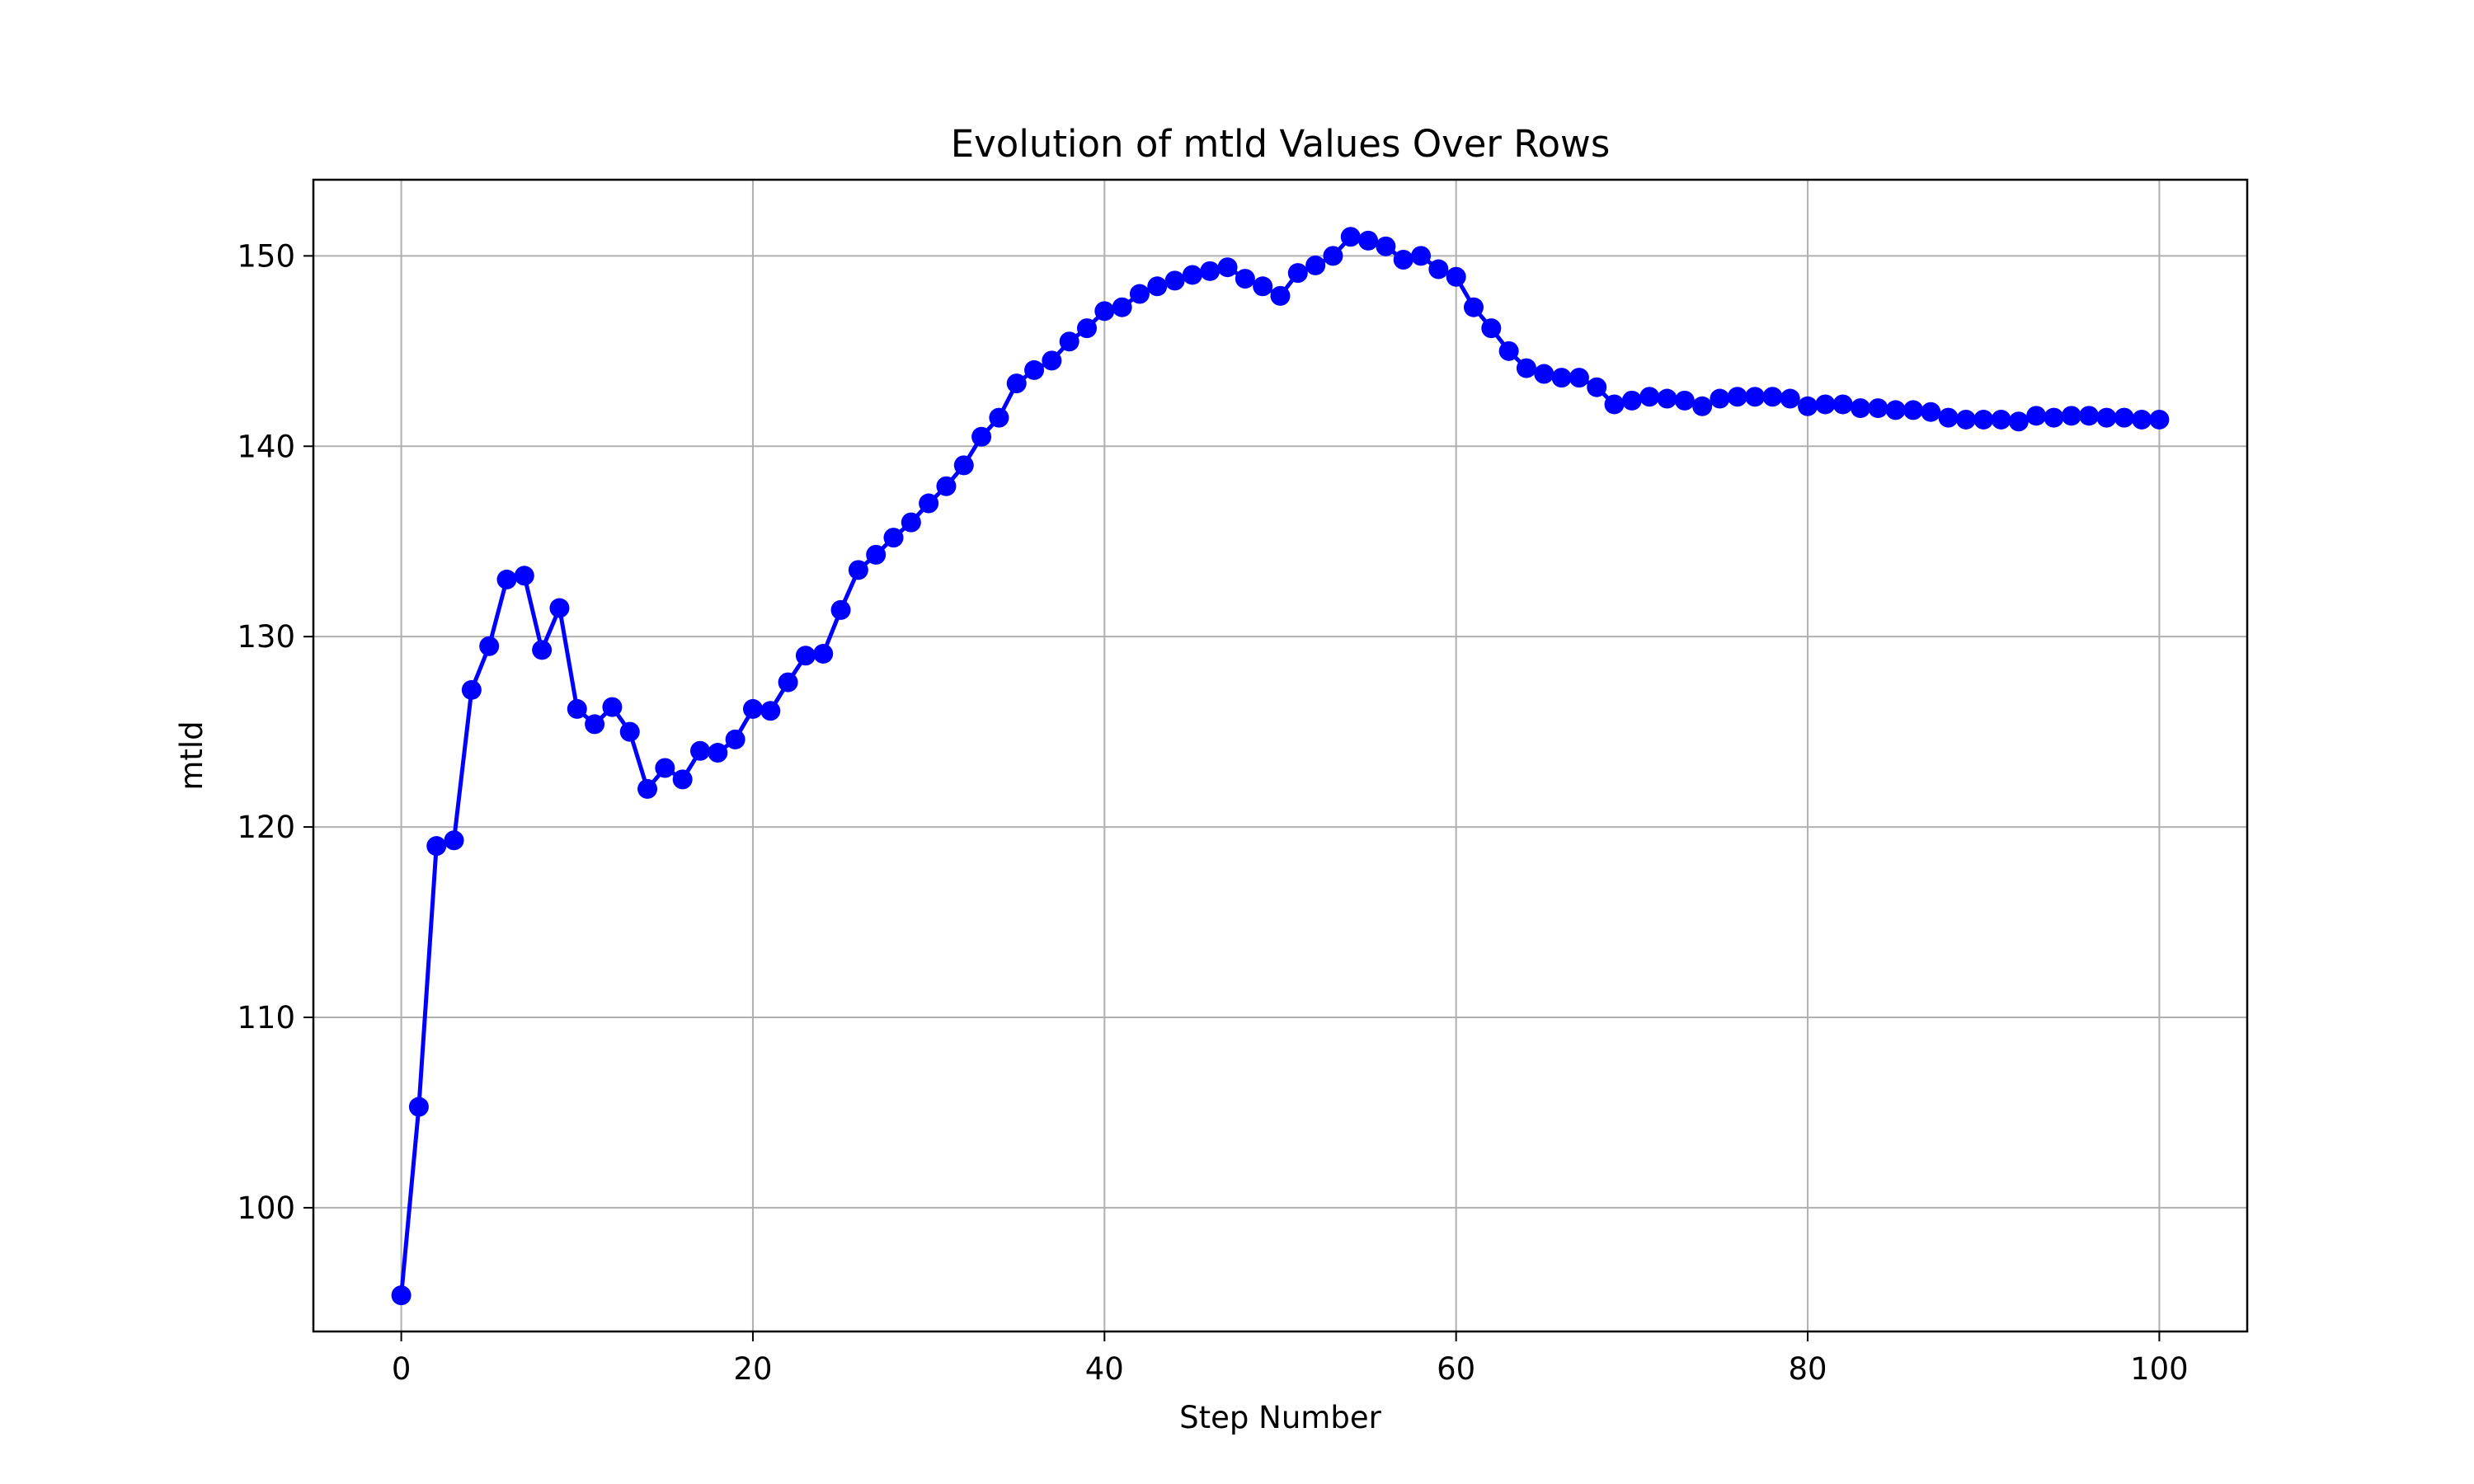 This screenshot has height=1484, width=2474. Describe the element at coordinates (266, 446) in the screenshot. I see `y-tick-label: 140` at that location.